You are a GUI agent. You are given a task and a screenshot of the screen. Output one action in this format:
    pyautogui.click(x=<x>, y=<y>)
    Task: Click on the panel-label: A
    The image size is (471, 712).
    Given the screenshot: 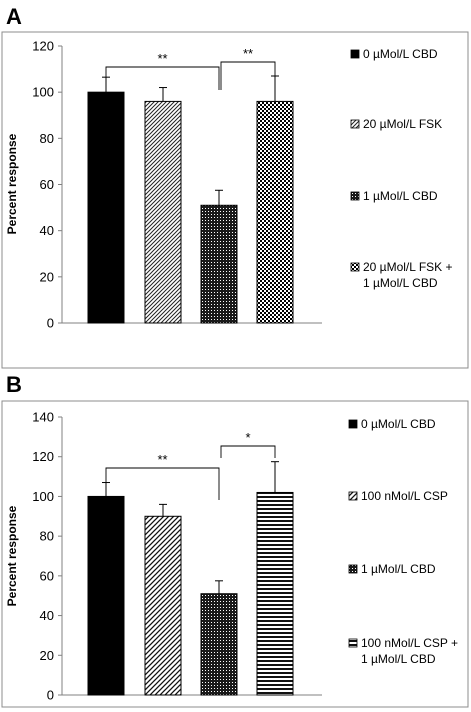 What is the action you would take?
    pyautogui.click(x=14, y=16)
    